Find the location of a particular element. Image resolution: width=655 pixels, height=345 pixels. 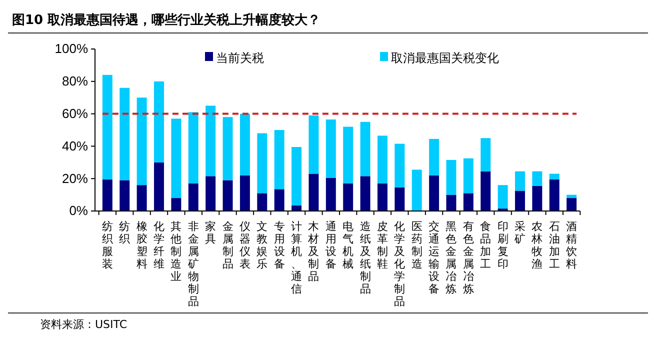

x-tick-label: 皮革制鞋 is located at coordinates (382, 245).